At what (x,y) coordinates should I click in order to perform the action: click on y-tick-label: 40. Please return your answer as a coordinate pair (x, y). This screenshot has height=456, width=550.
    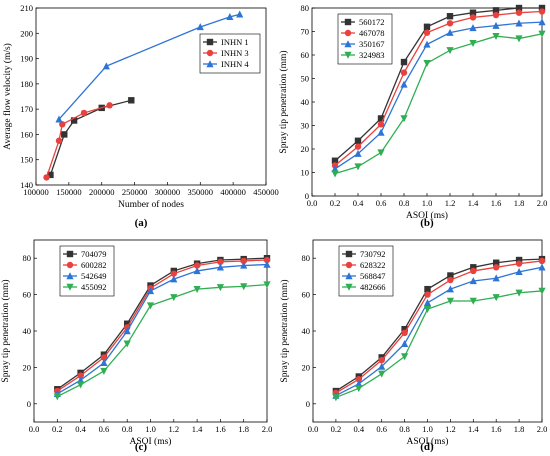
    Looking at the image, I should click on (305, 102).